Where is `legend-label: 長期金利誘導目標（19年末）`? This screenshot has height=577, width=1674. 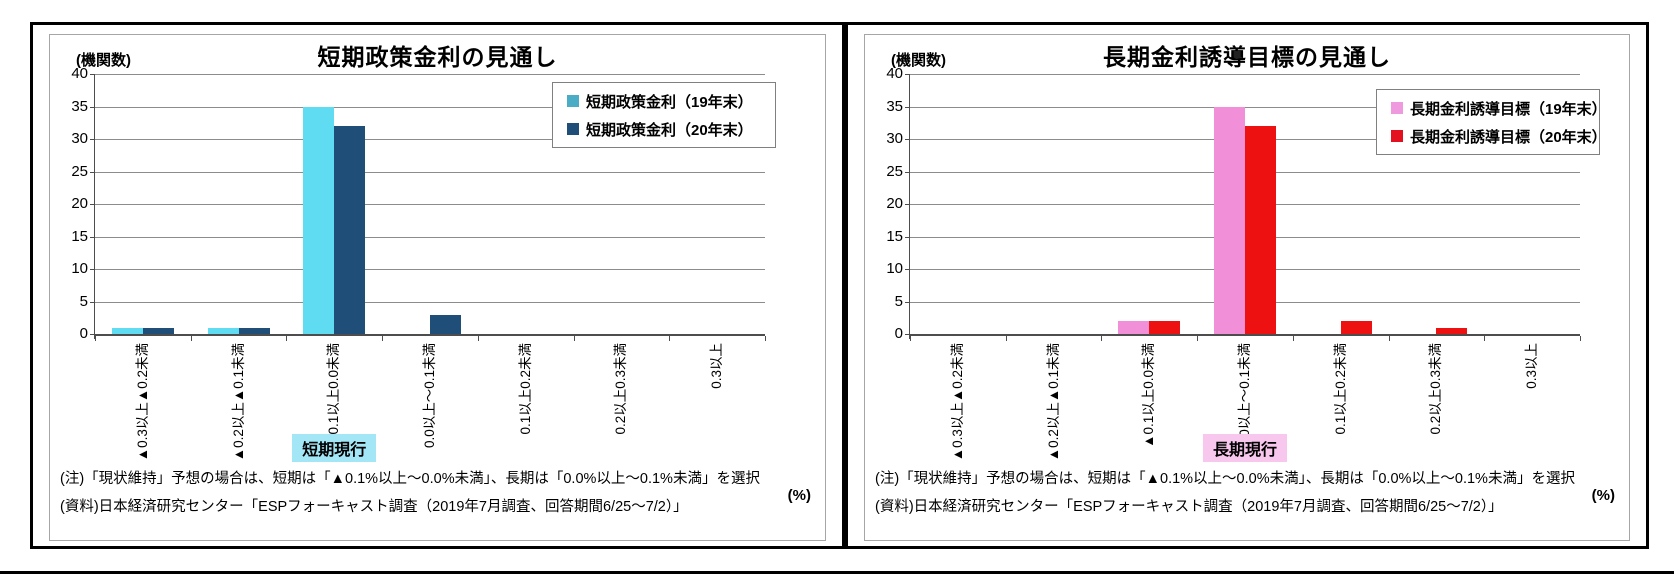
legend-label: 長期金利誘導目標（19年末） is located at coordinates (1508, 109).